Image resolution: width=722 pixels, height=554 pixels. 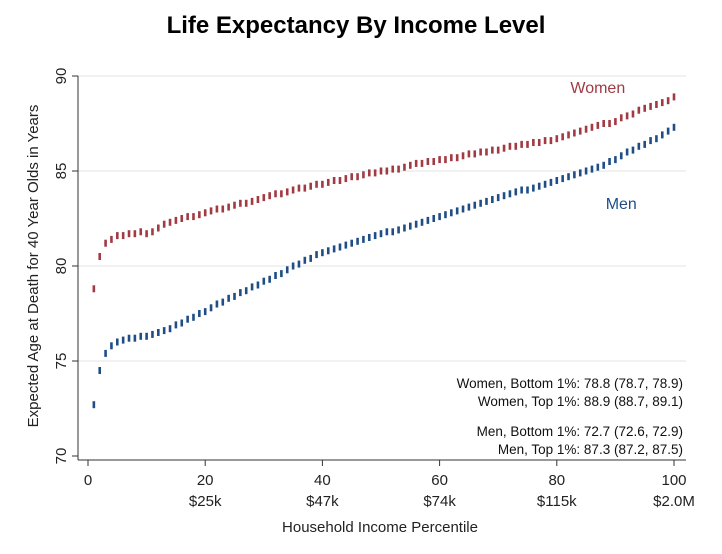 What do you see at coordinates (597, 88) in the screenshot?
I see `women-series-label: Women` at bounding box center [597, 88].